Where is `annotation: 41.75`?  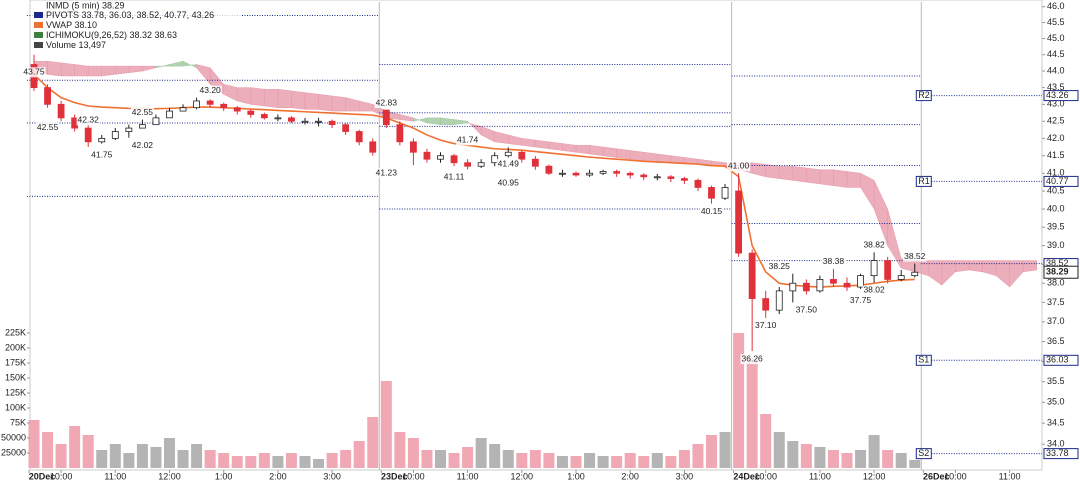
annotation: 41.75 is located at coordinates (102, 154).